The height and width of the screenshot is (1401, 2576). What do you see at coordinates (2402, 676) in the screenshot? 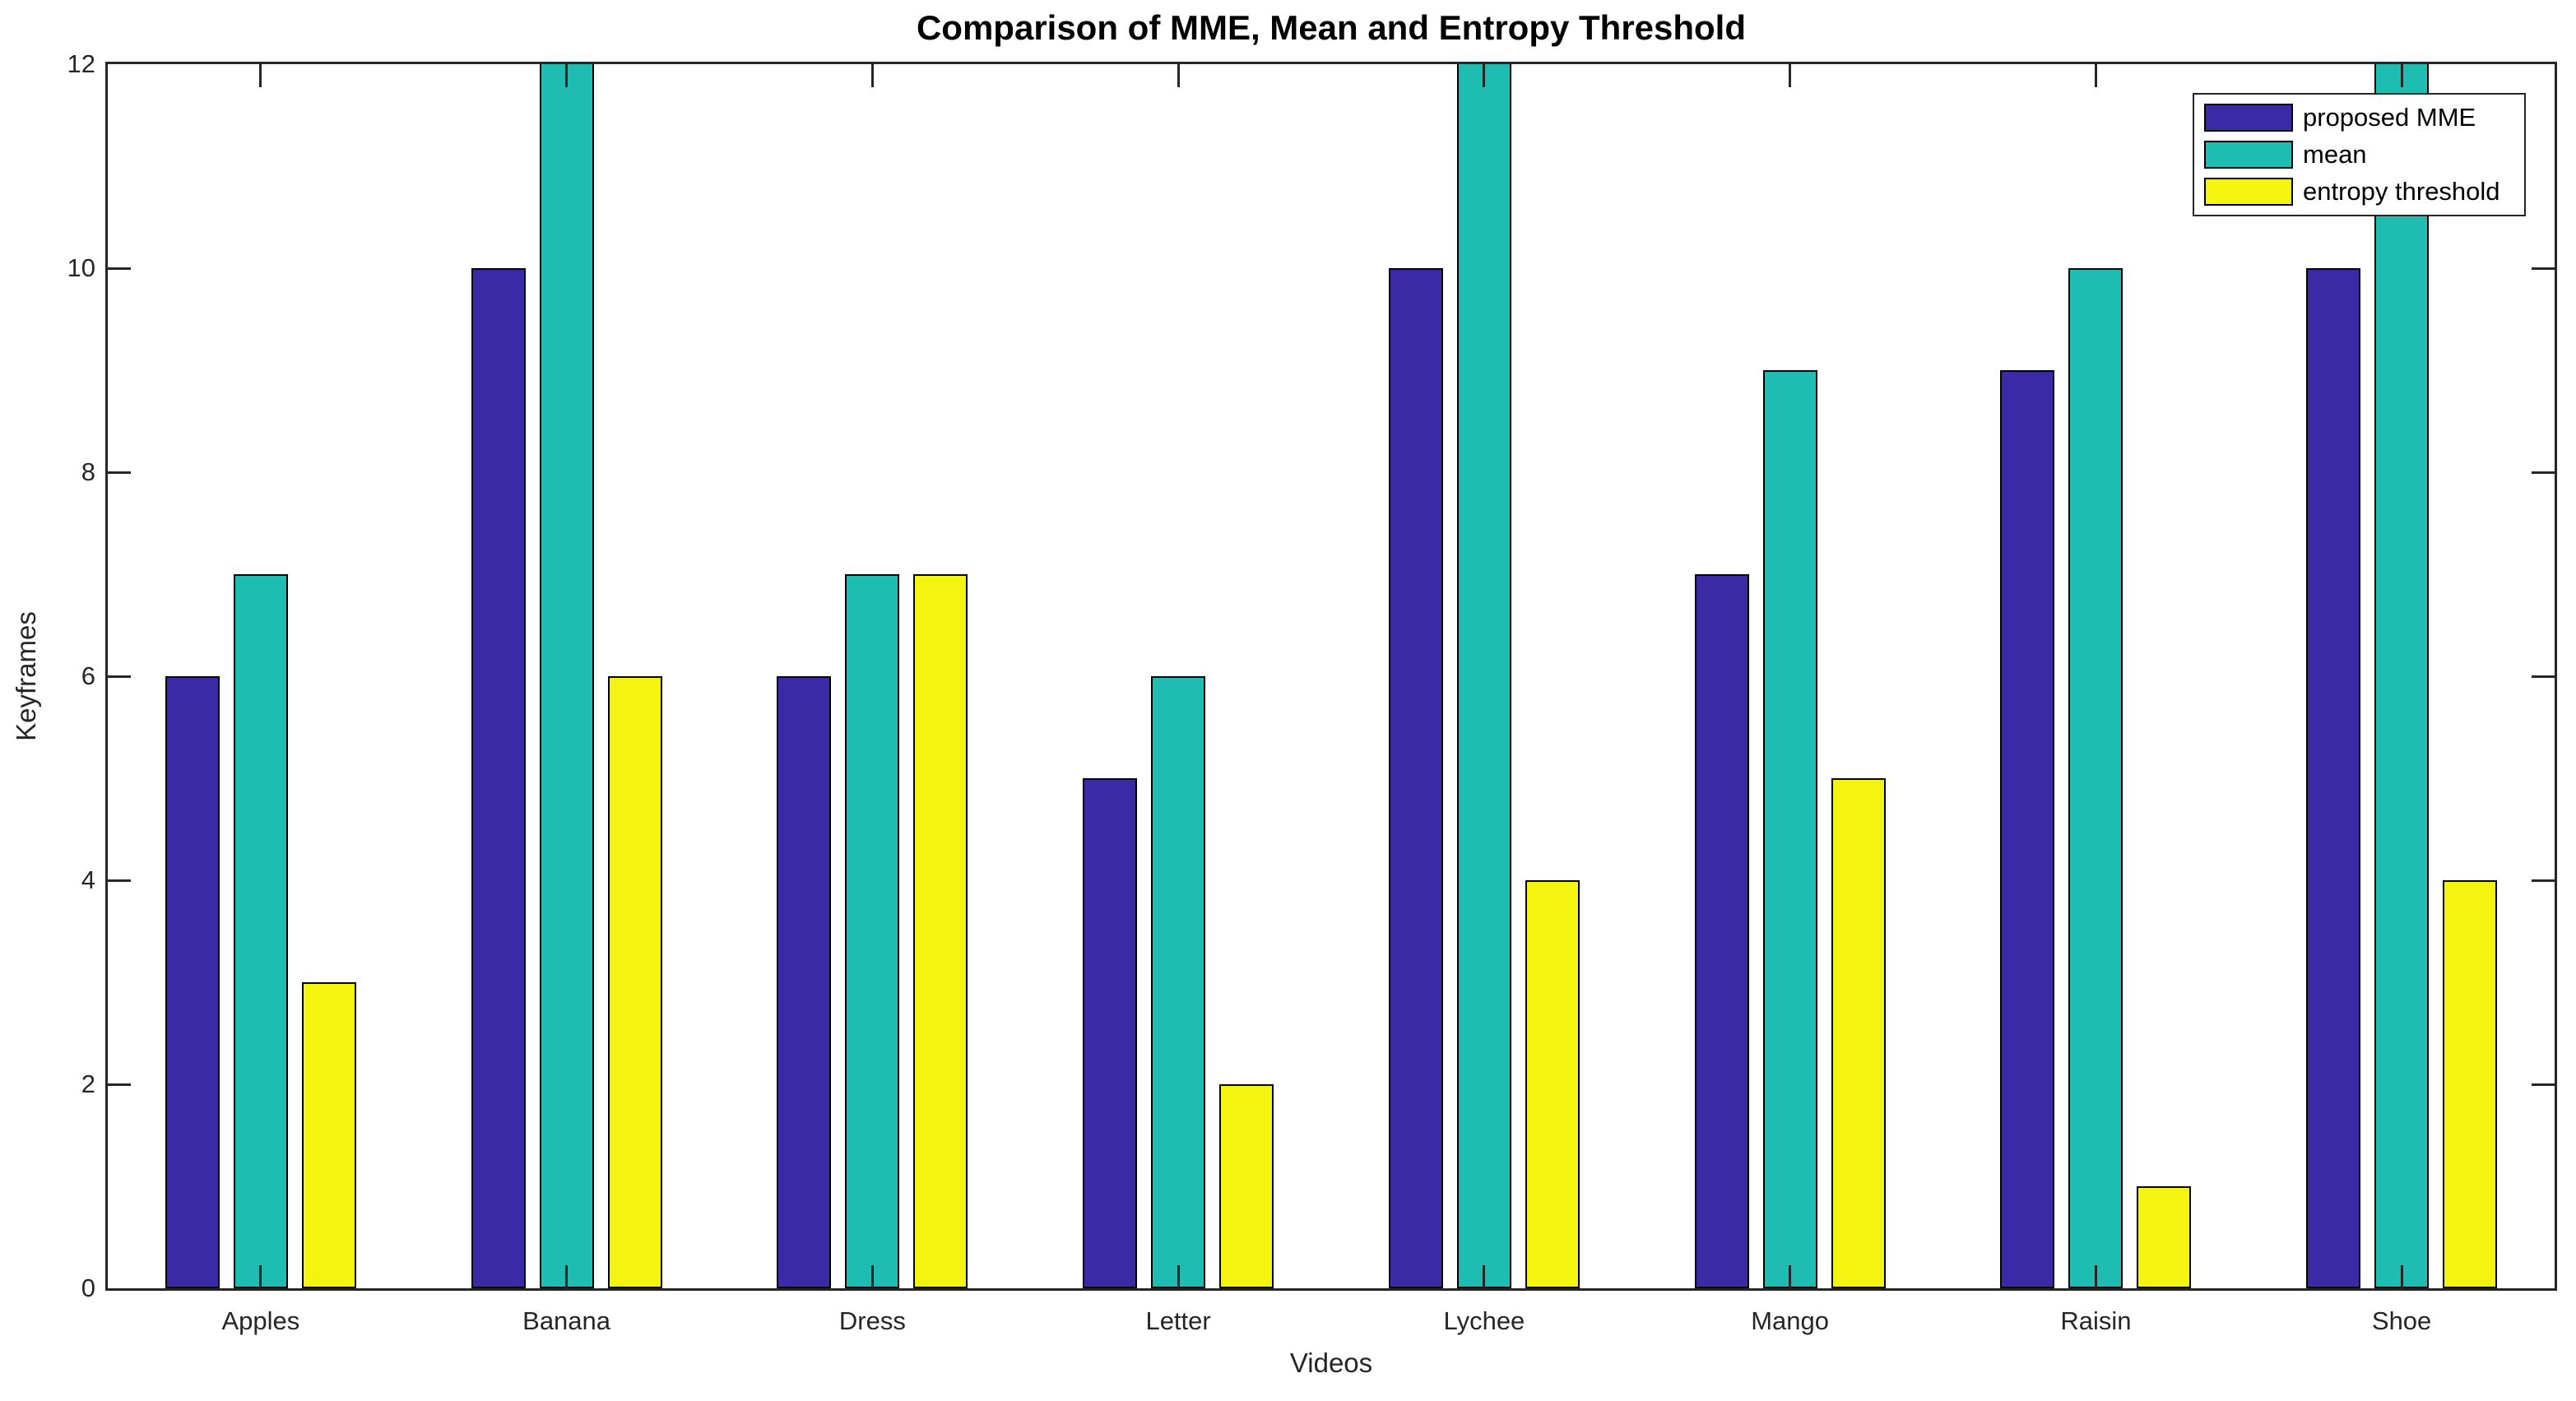
I see `bar-mean-shoe` at bounding box center [2402, 676].